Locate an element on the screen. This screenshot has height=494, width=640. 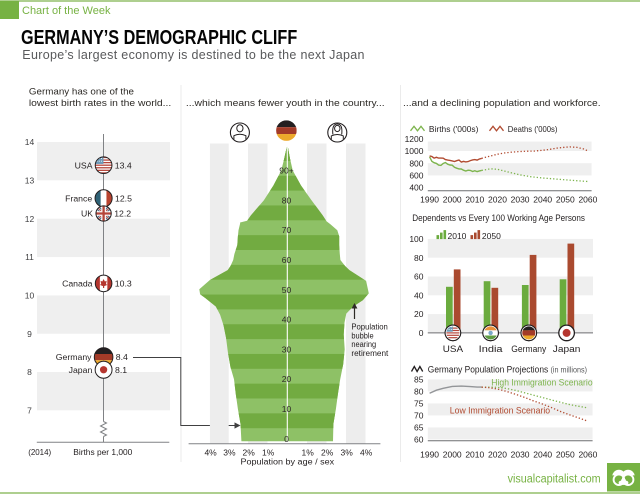
svg-text: 600 is located at coordinates (416, 176).